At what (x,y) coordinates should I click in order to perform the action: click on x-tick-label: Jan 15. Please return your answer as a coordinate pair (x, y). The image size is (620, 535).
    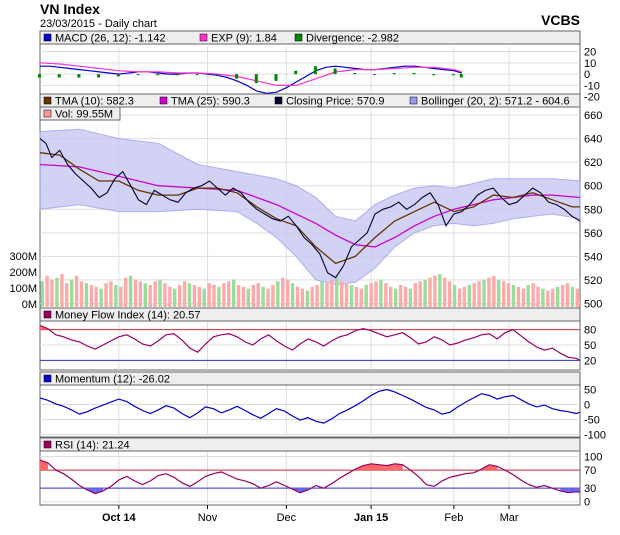
    Looking at the image, I should click on (371, 518).